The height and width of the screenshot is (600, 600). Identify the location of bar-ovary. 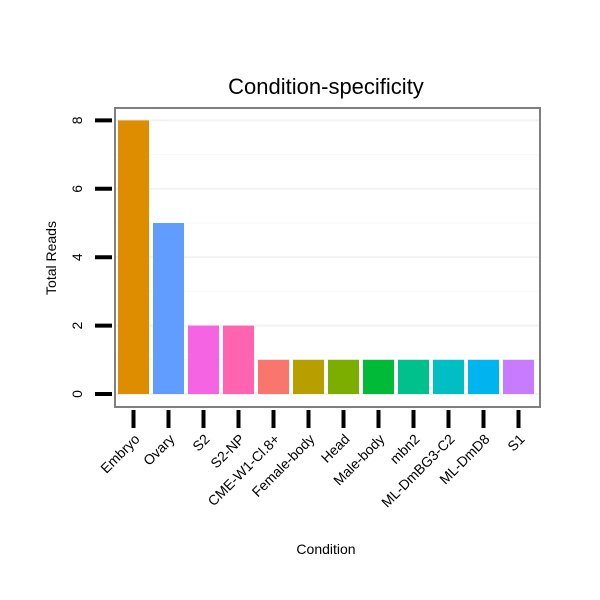
(168, 308).